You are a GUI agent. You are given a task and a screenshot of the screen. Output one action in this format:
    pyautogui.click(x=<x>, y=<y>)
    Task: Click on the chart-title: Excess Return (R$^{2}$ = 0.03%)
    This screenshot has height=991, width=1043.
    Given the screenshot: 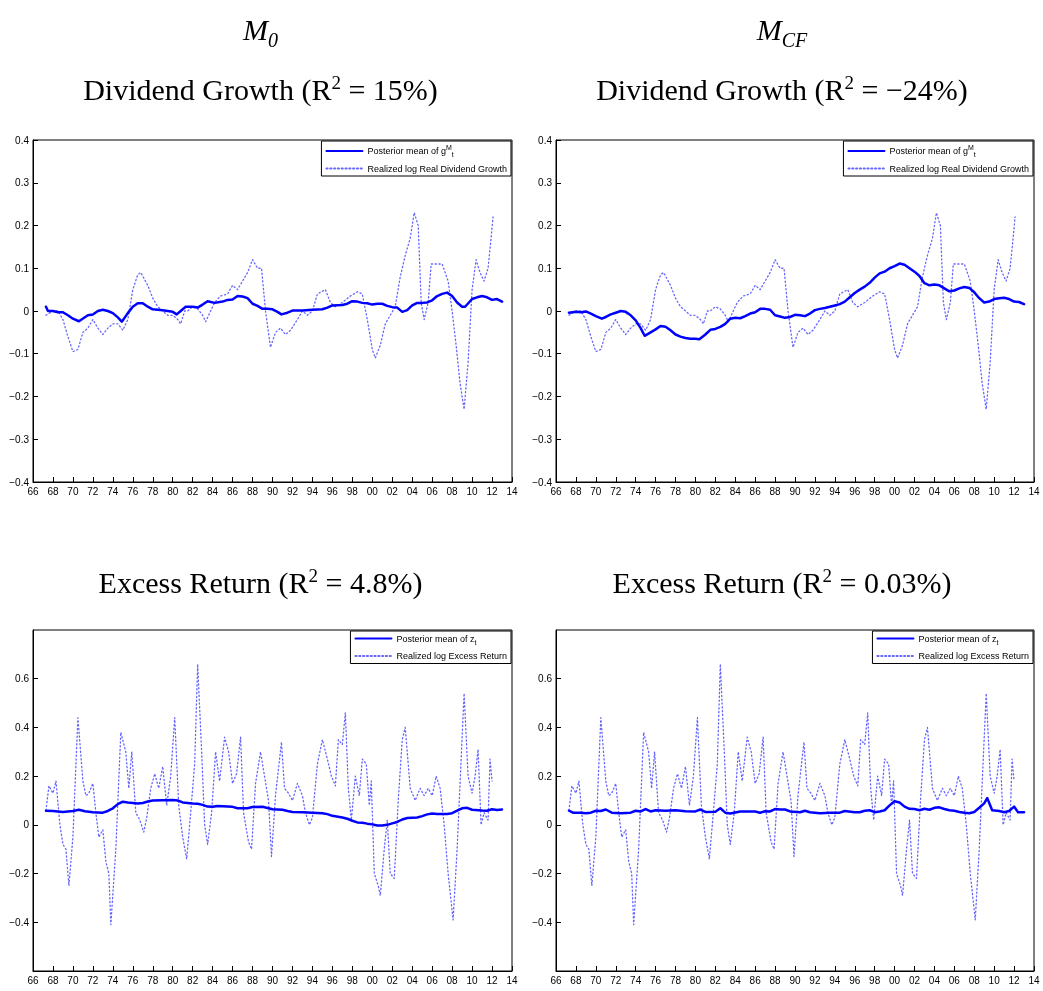 What is the action you would take?
    pyautogui.click(x=782, y=582)
    